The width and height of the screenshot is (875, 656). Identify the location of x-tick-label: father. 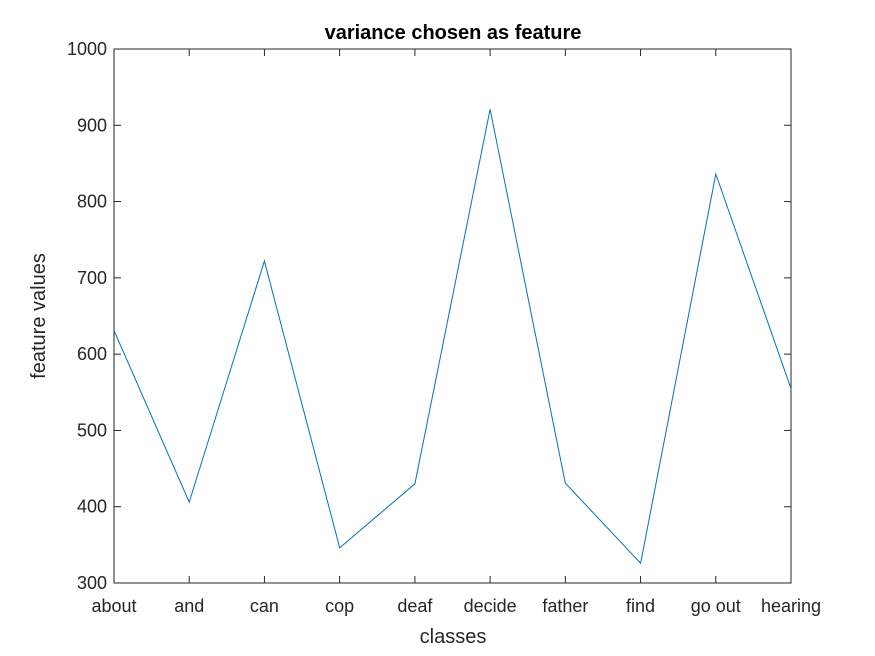
(565, 606).